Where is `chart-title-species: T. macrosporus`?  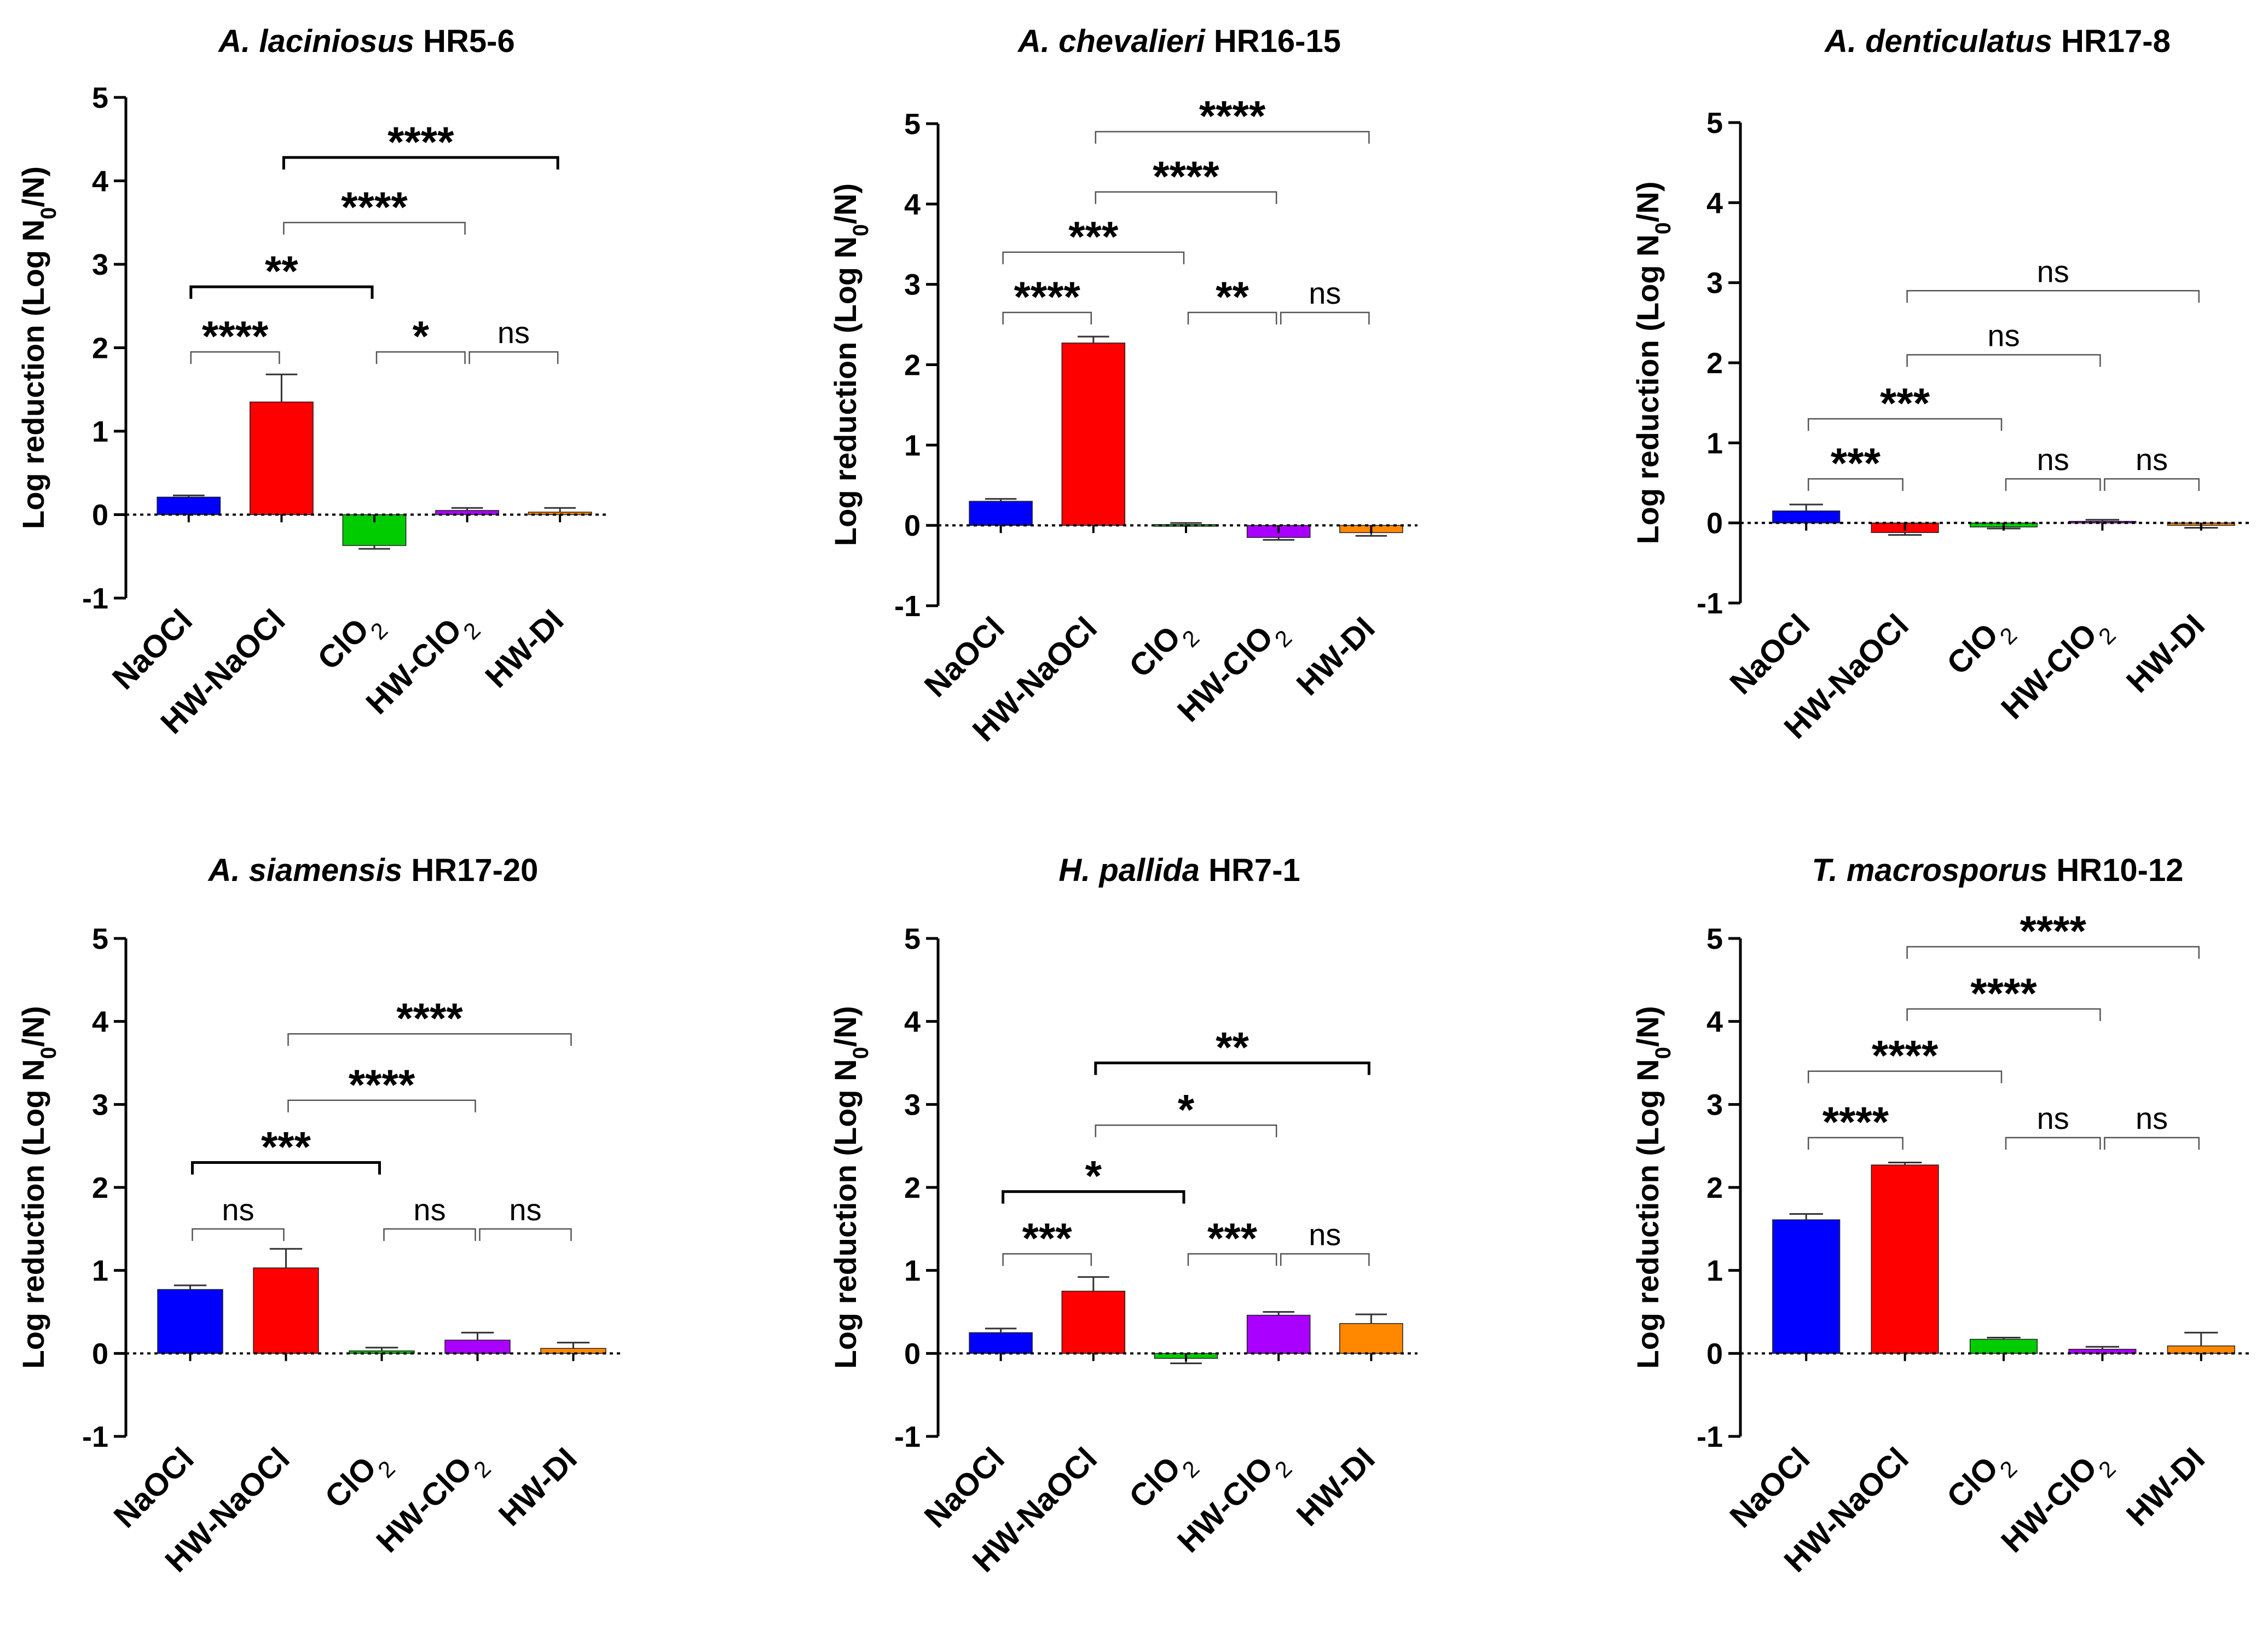 chart-title-species: T. macrosporus is located at coordinates (1929, 870).